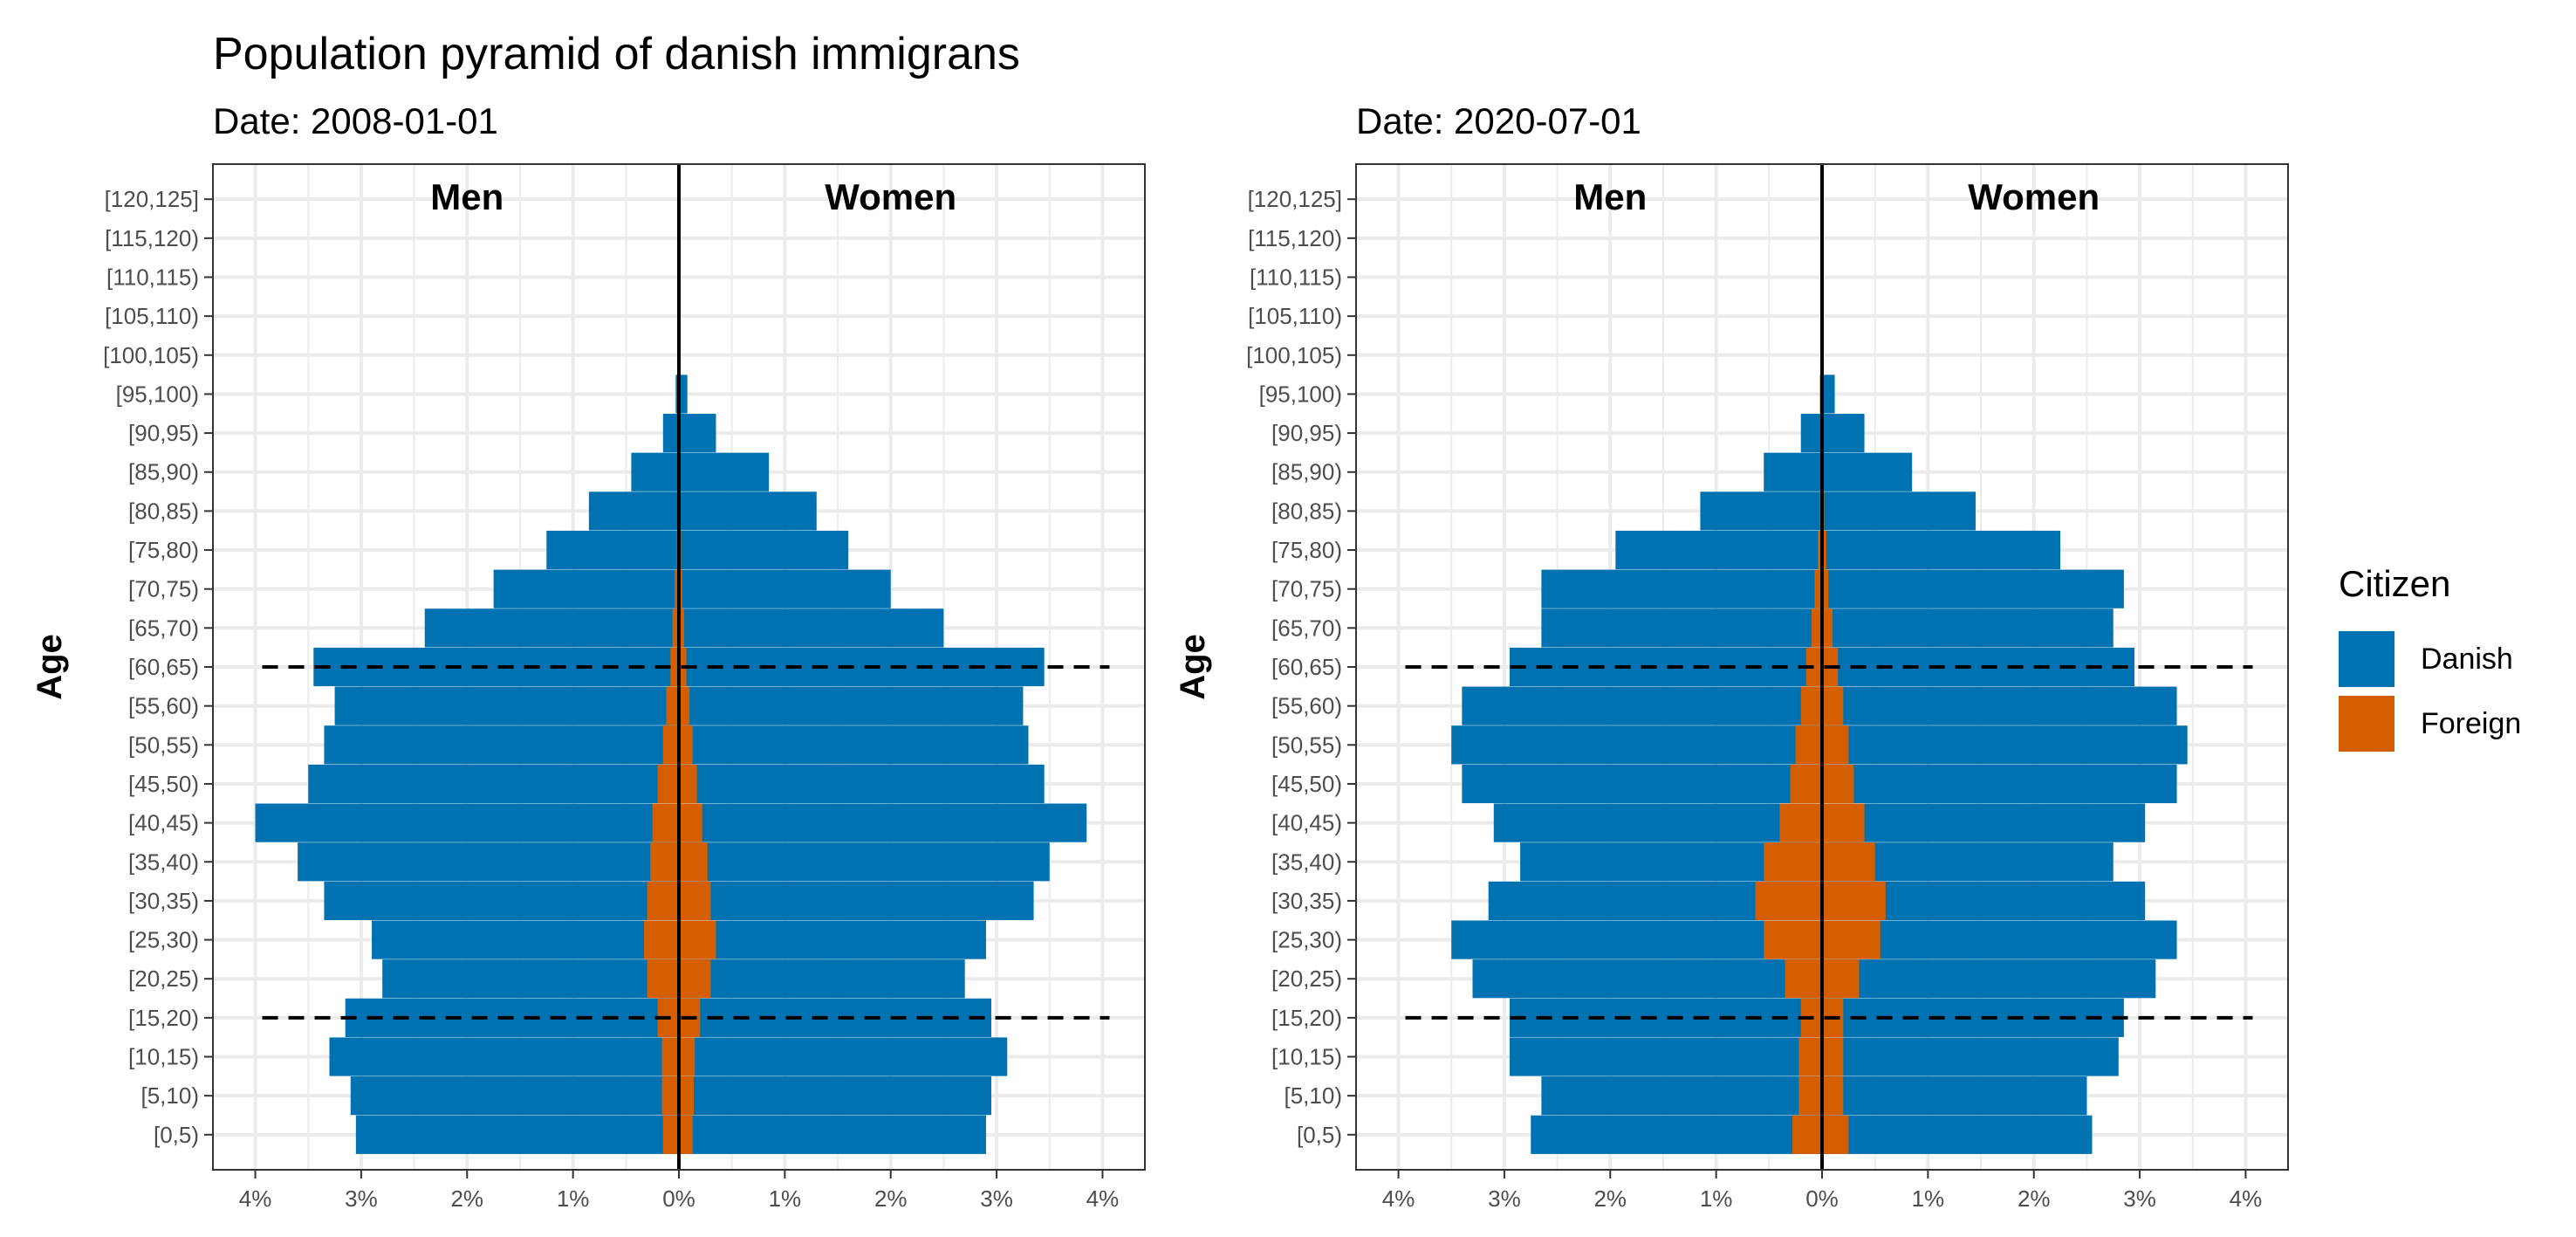  What do you see at coordinates (1193, 667) in the screenshot?
I see `y-axis-label: Age` at bounding box center [1193, 667].